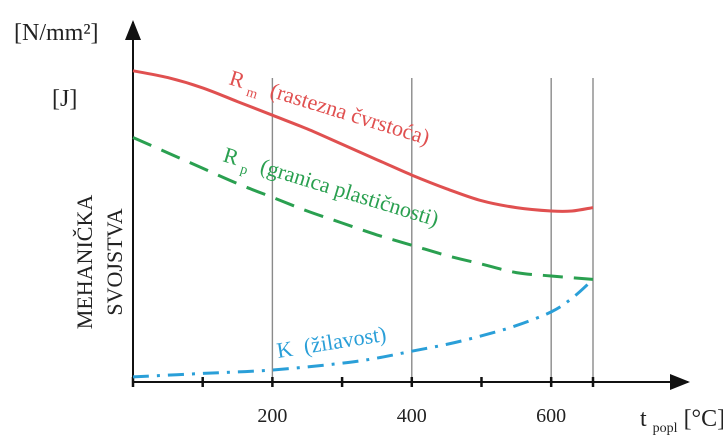 This screenshot has height=441, width=723. What do you see at coordinates (251, 94) in the screenshot?
I see `series-label-rm-sub: m` at bounding box center [251, 94].